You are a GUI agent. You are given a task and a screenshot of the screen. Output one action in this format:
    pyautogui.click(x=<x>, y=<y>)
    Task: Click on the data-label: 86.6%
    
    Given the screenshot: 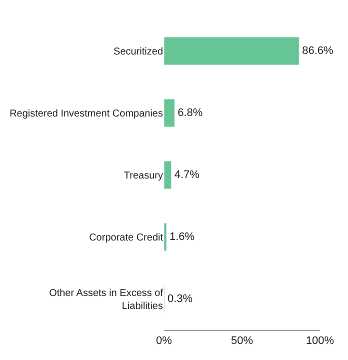 What is the action you would take?
    pyautogui.click(x=318, y=51)
    